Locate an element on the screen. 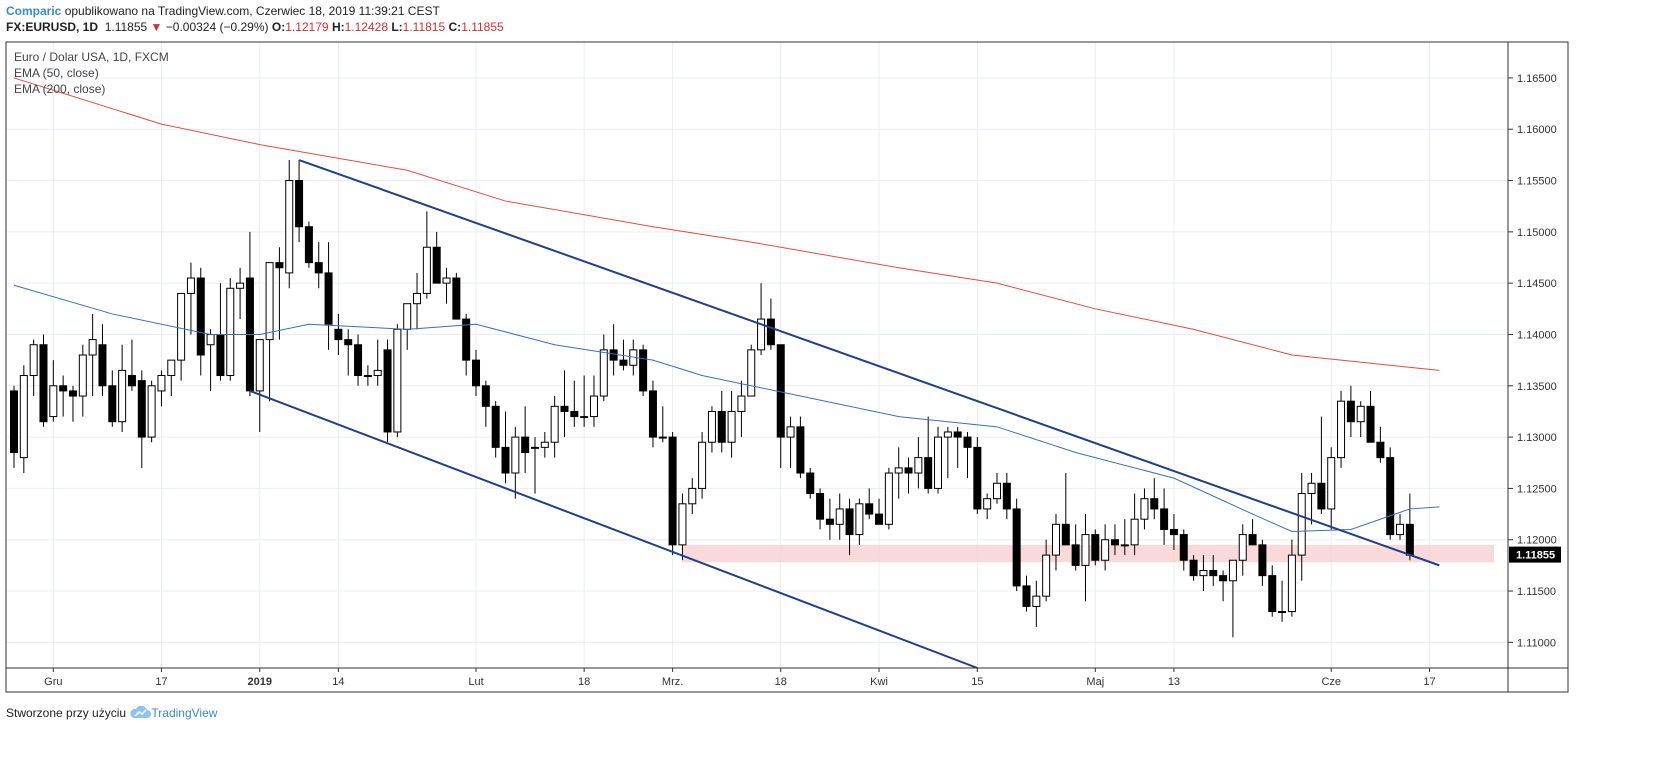  last-price: 1.11855 is located at coordinates (126, 27).